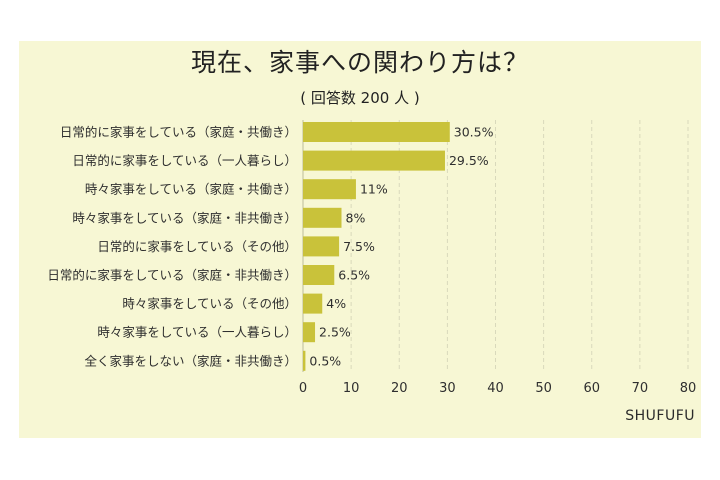 This screenshot has height=480, width=720. I want to click on x-tick-label: 50, so click(543, 388).